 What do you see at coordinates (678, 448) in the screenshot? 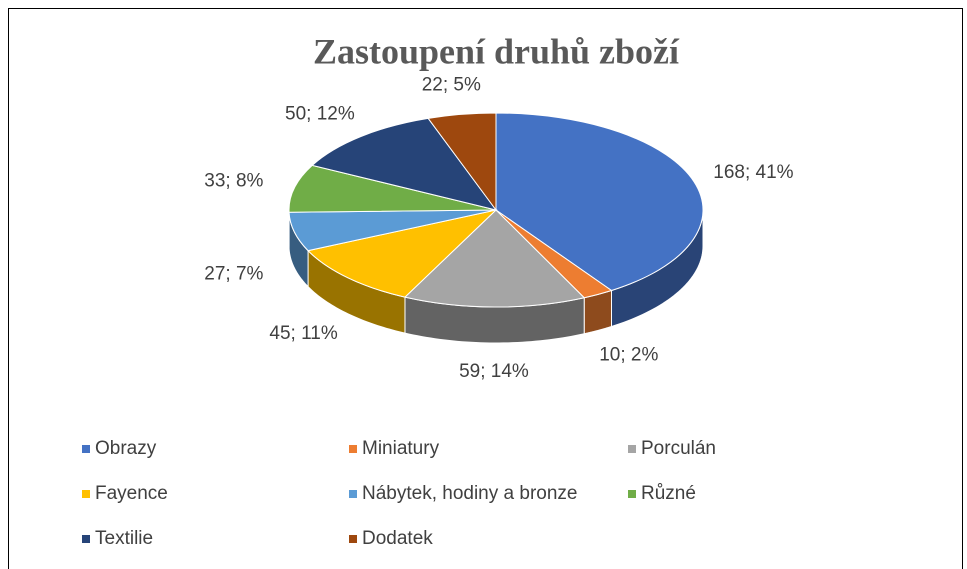
I see `legend-label: Porculán` at bounding box center [678, 448].